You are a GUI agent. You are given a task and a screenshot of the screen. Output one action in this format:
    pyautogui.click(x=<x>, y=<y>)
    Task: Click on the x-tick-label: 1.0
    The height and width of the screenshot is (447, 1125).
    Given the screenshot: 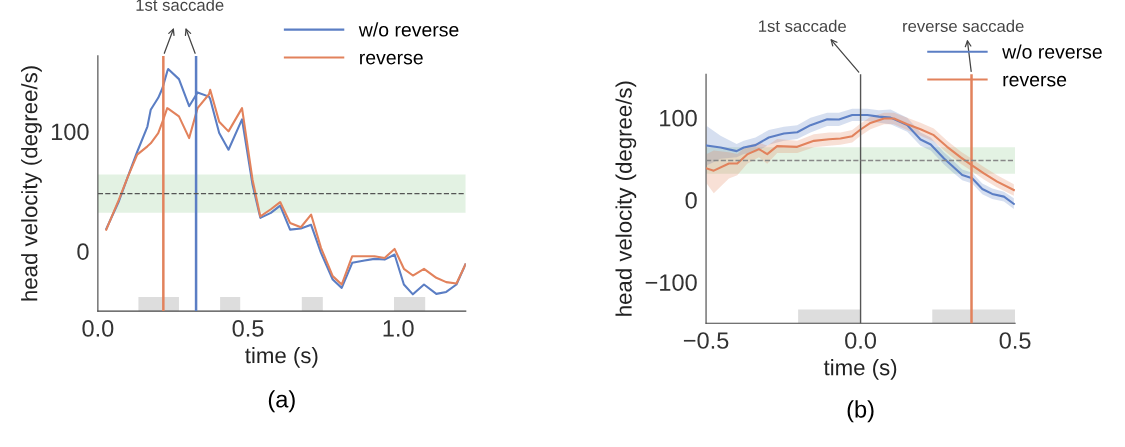 What is the action you would take?
    pyautogui.click(x=398, y=328)
    